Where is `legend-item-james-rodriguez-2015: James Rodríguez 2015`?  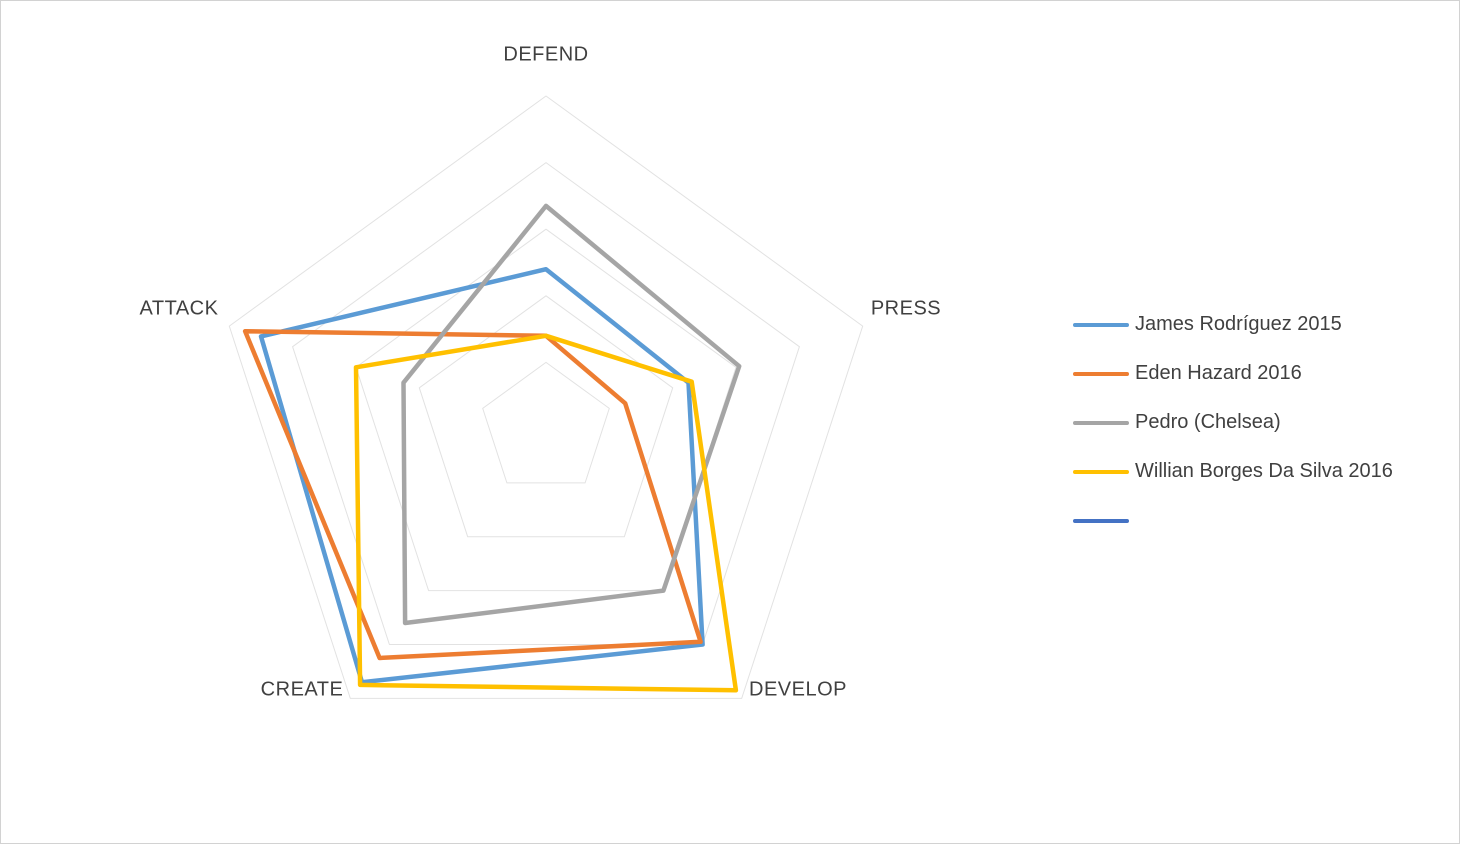
legend-item-james-rodriguez-2015: James Rodríguez 2015 is located at coordinates (1233, 324).